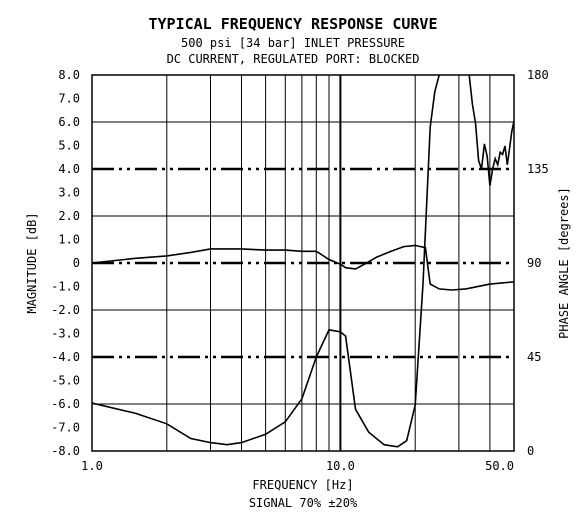  Describe the element at coordinates (499, 466) in the screenshot. I see `x-tick-label: 50.0` at that location.